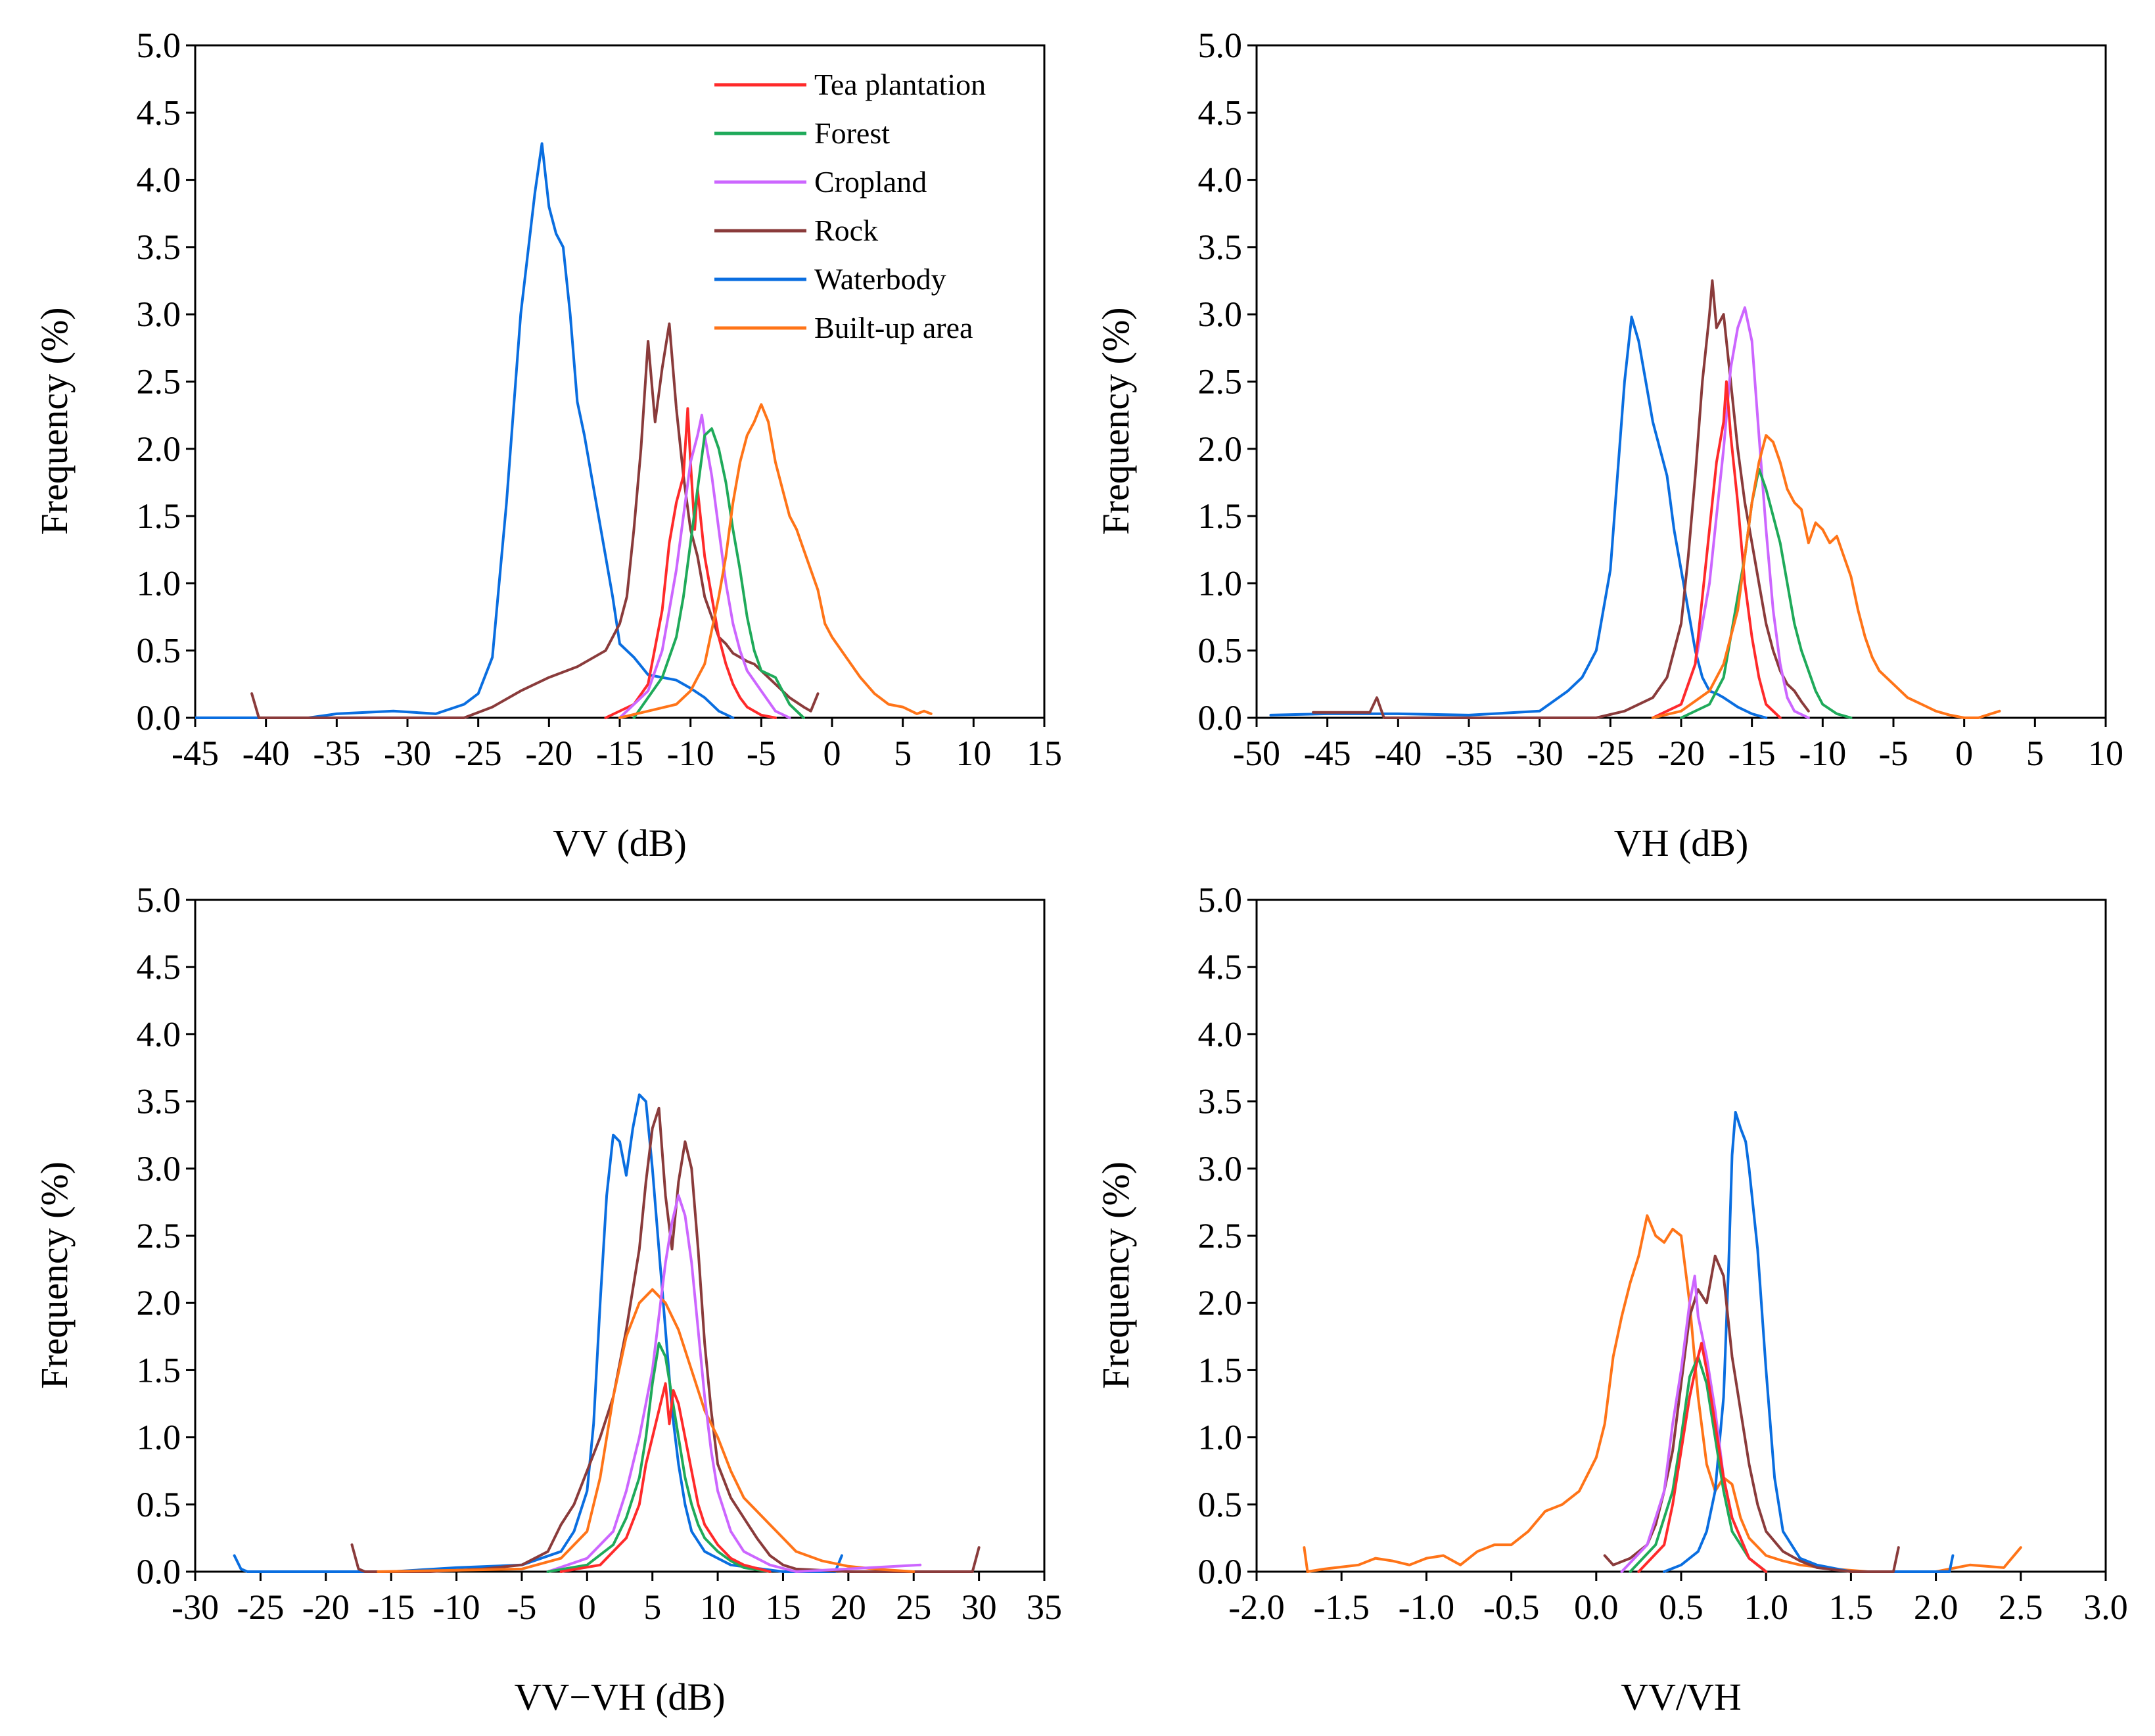 The height and width of the screenshot is (1736, 2155). Describe the element at coordinates (1681, 1697) in the screenshot. I see `x-axis-label: VV/VH` at that location.